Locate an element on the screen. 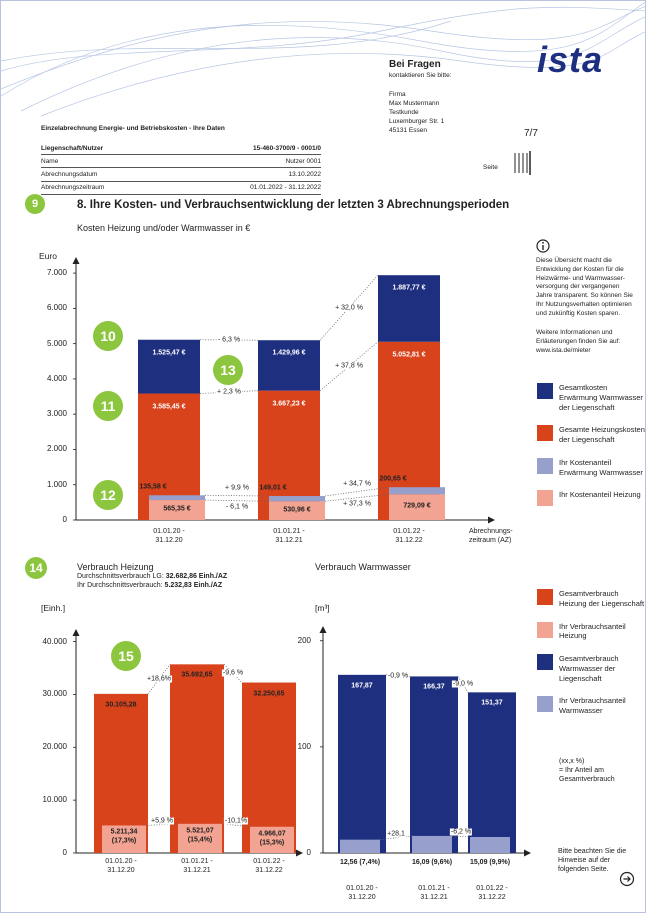 The height and width of the screenshot is (913, 646). legend-label: Gesamte Heizungskosten der Liegenschaft is located at coordinates (602, 434).